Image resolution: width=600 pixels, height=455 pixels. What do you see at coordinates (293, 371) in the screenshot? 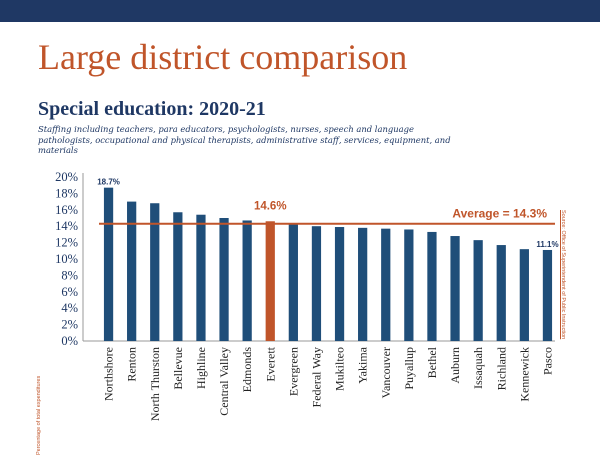
I see `x-tick-label: Evergreen` at bounding box center [293, 371].